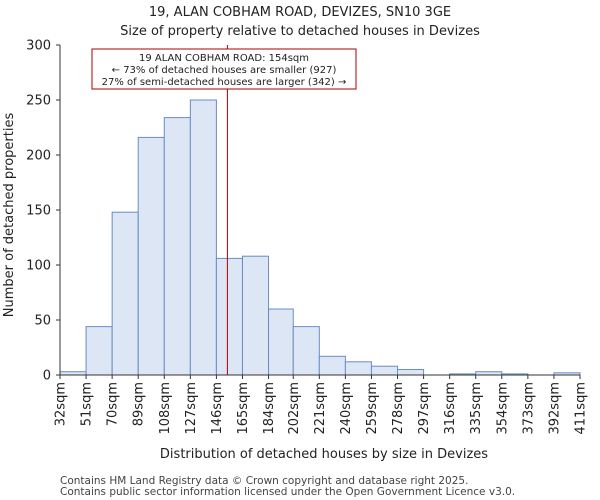  What do you see at coordinates (398, 408) in the screenshot?
I see `x-tick-label: 278sqm` at bounding box center [398, 408].